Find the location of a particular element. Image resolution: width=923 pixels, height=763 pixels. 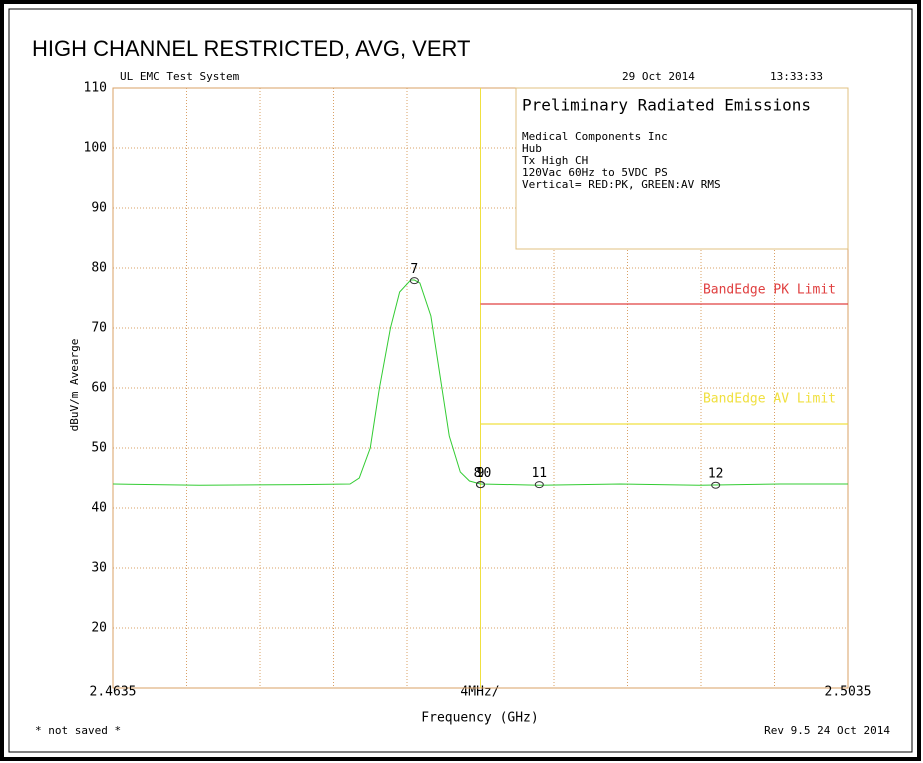

y-axis-label: dBuV/m Avearge is located at coordinates (74, 385).